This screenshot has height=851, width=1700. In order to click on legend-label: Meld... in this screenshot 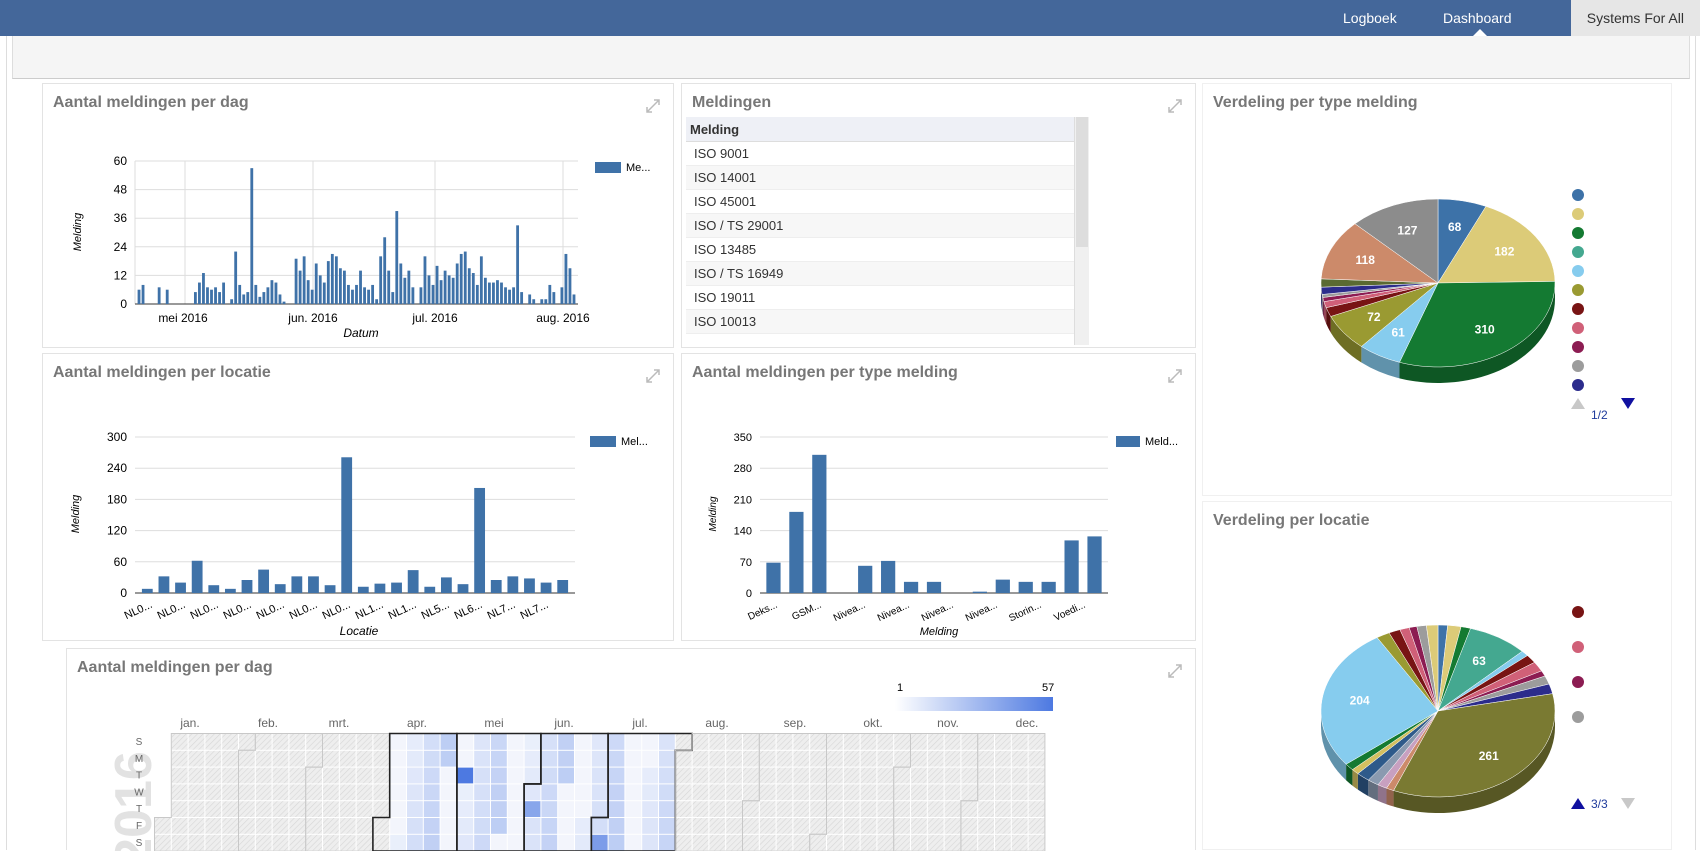, I will do `click(1161, 442)`.